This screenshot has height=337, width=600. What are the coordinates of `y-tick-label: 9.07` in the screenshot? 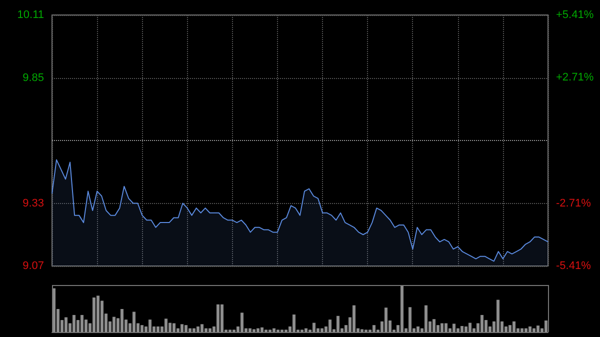 It's located at (33, 266).